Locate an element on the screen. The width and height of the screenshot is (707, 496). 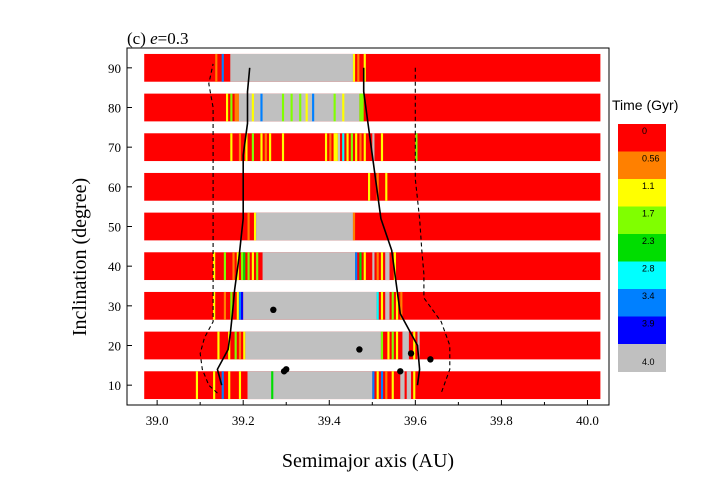
colorbar-label: 0.56 is located at coordinates (651, 159).